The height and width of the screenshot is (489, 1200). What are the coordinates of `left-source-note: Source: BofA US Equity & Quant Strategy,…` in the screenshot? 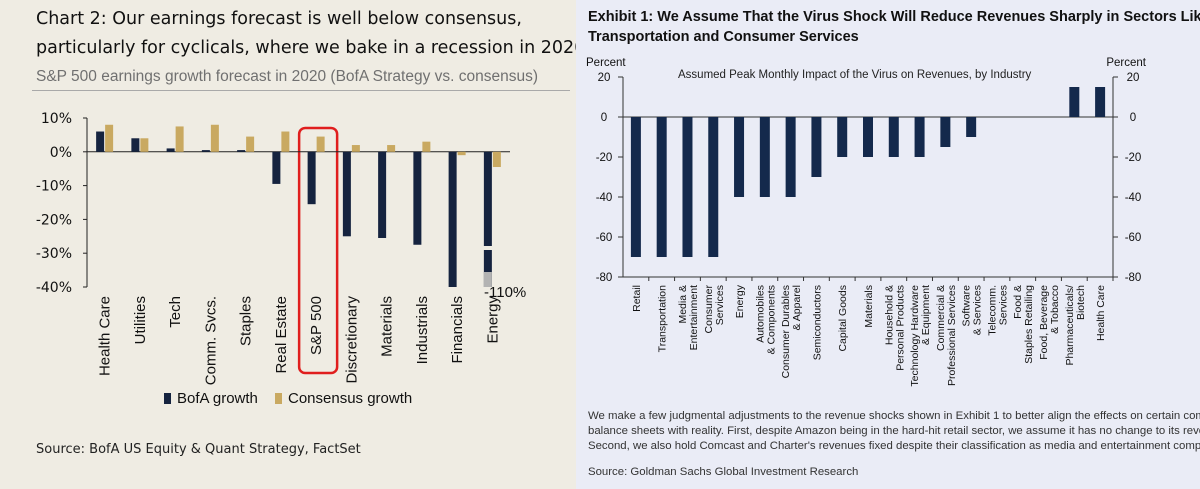 It's located at (198, 449).